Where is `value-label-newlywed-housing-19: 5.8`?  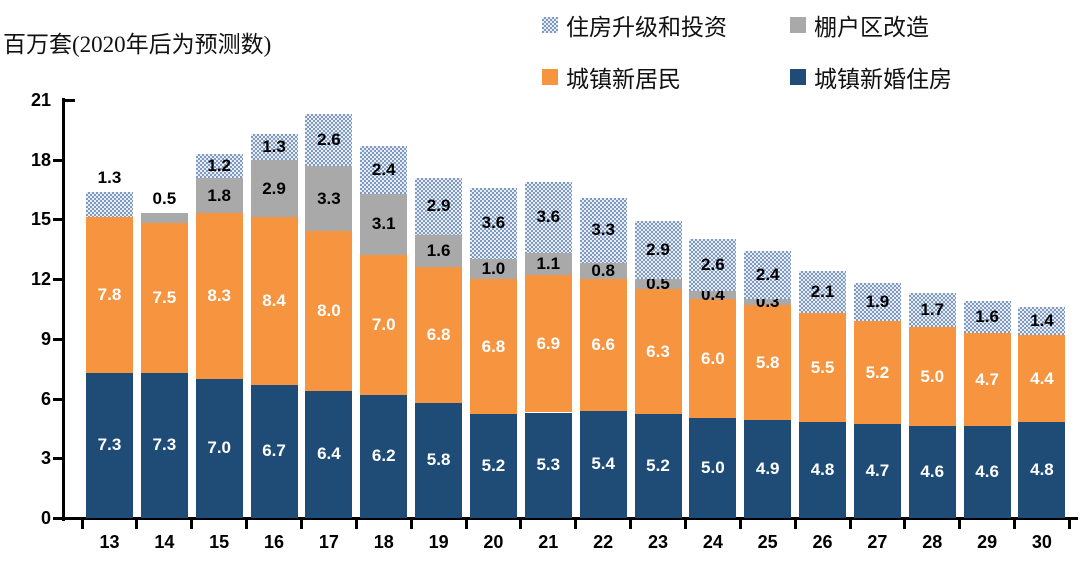
value-label-newlywed-housing-19: 5.8 is located at coordinates (438, 460).